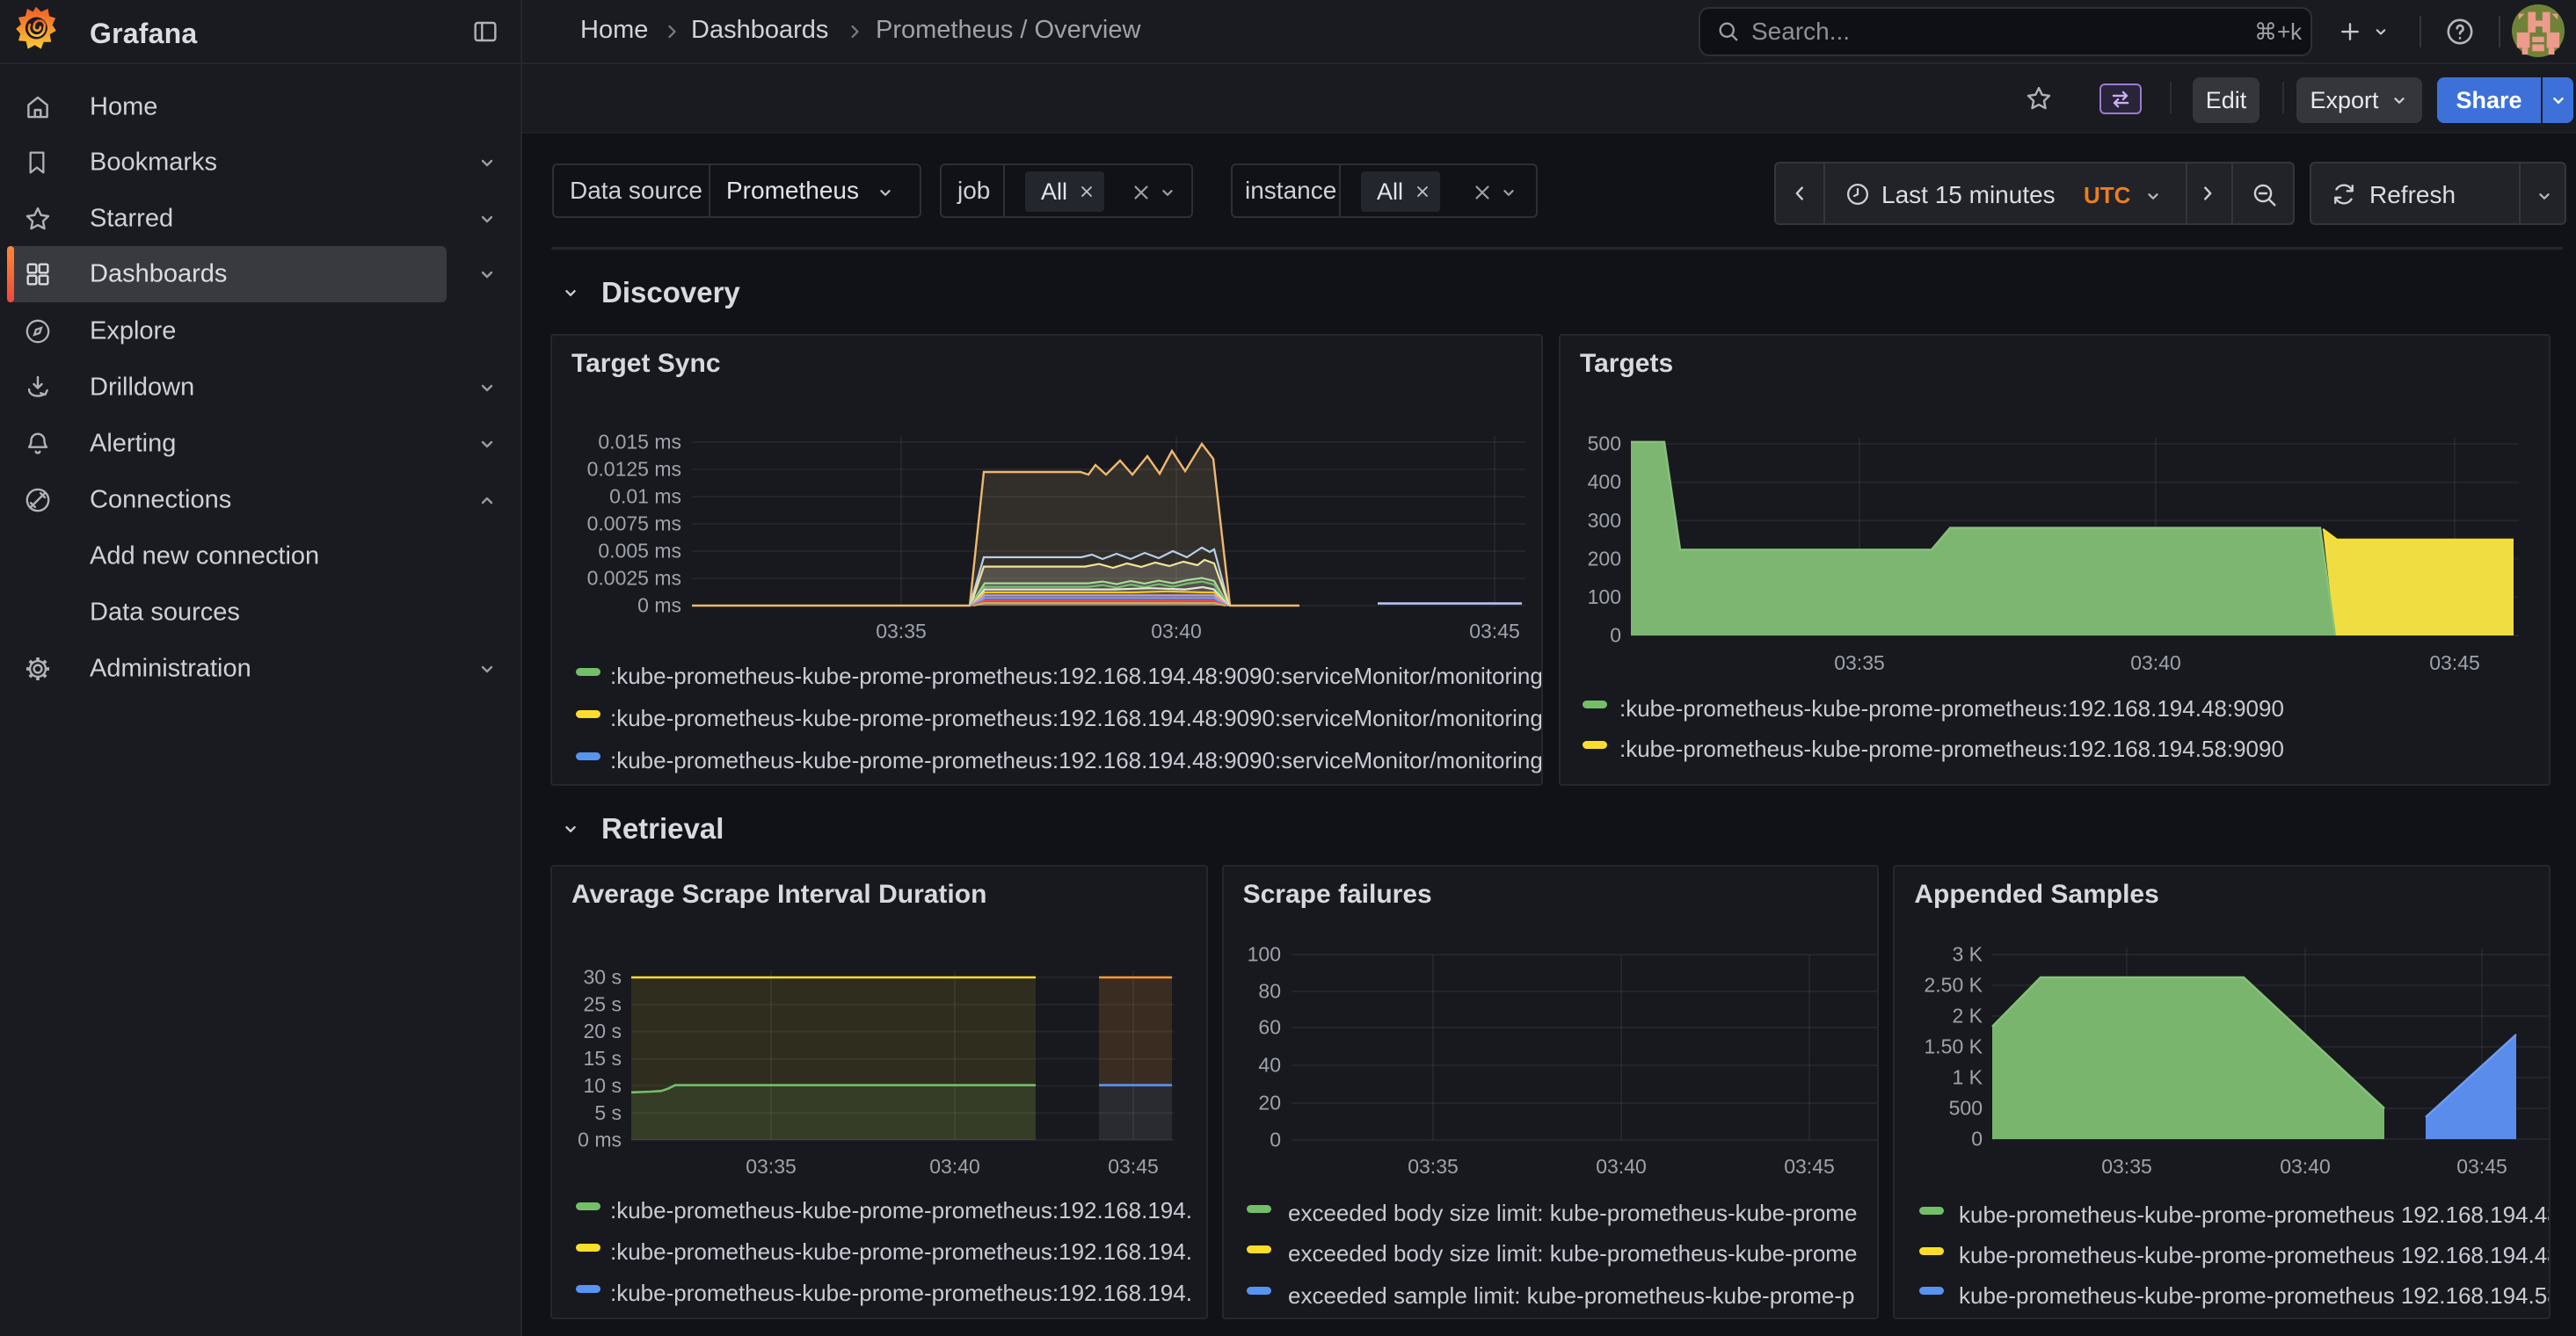 This screenshot has width=2576, height=1336. Describe the element at coordinates (639, 443) in the screenshot. I see `svg-text: 0.015 ms` at that location.